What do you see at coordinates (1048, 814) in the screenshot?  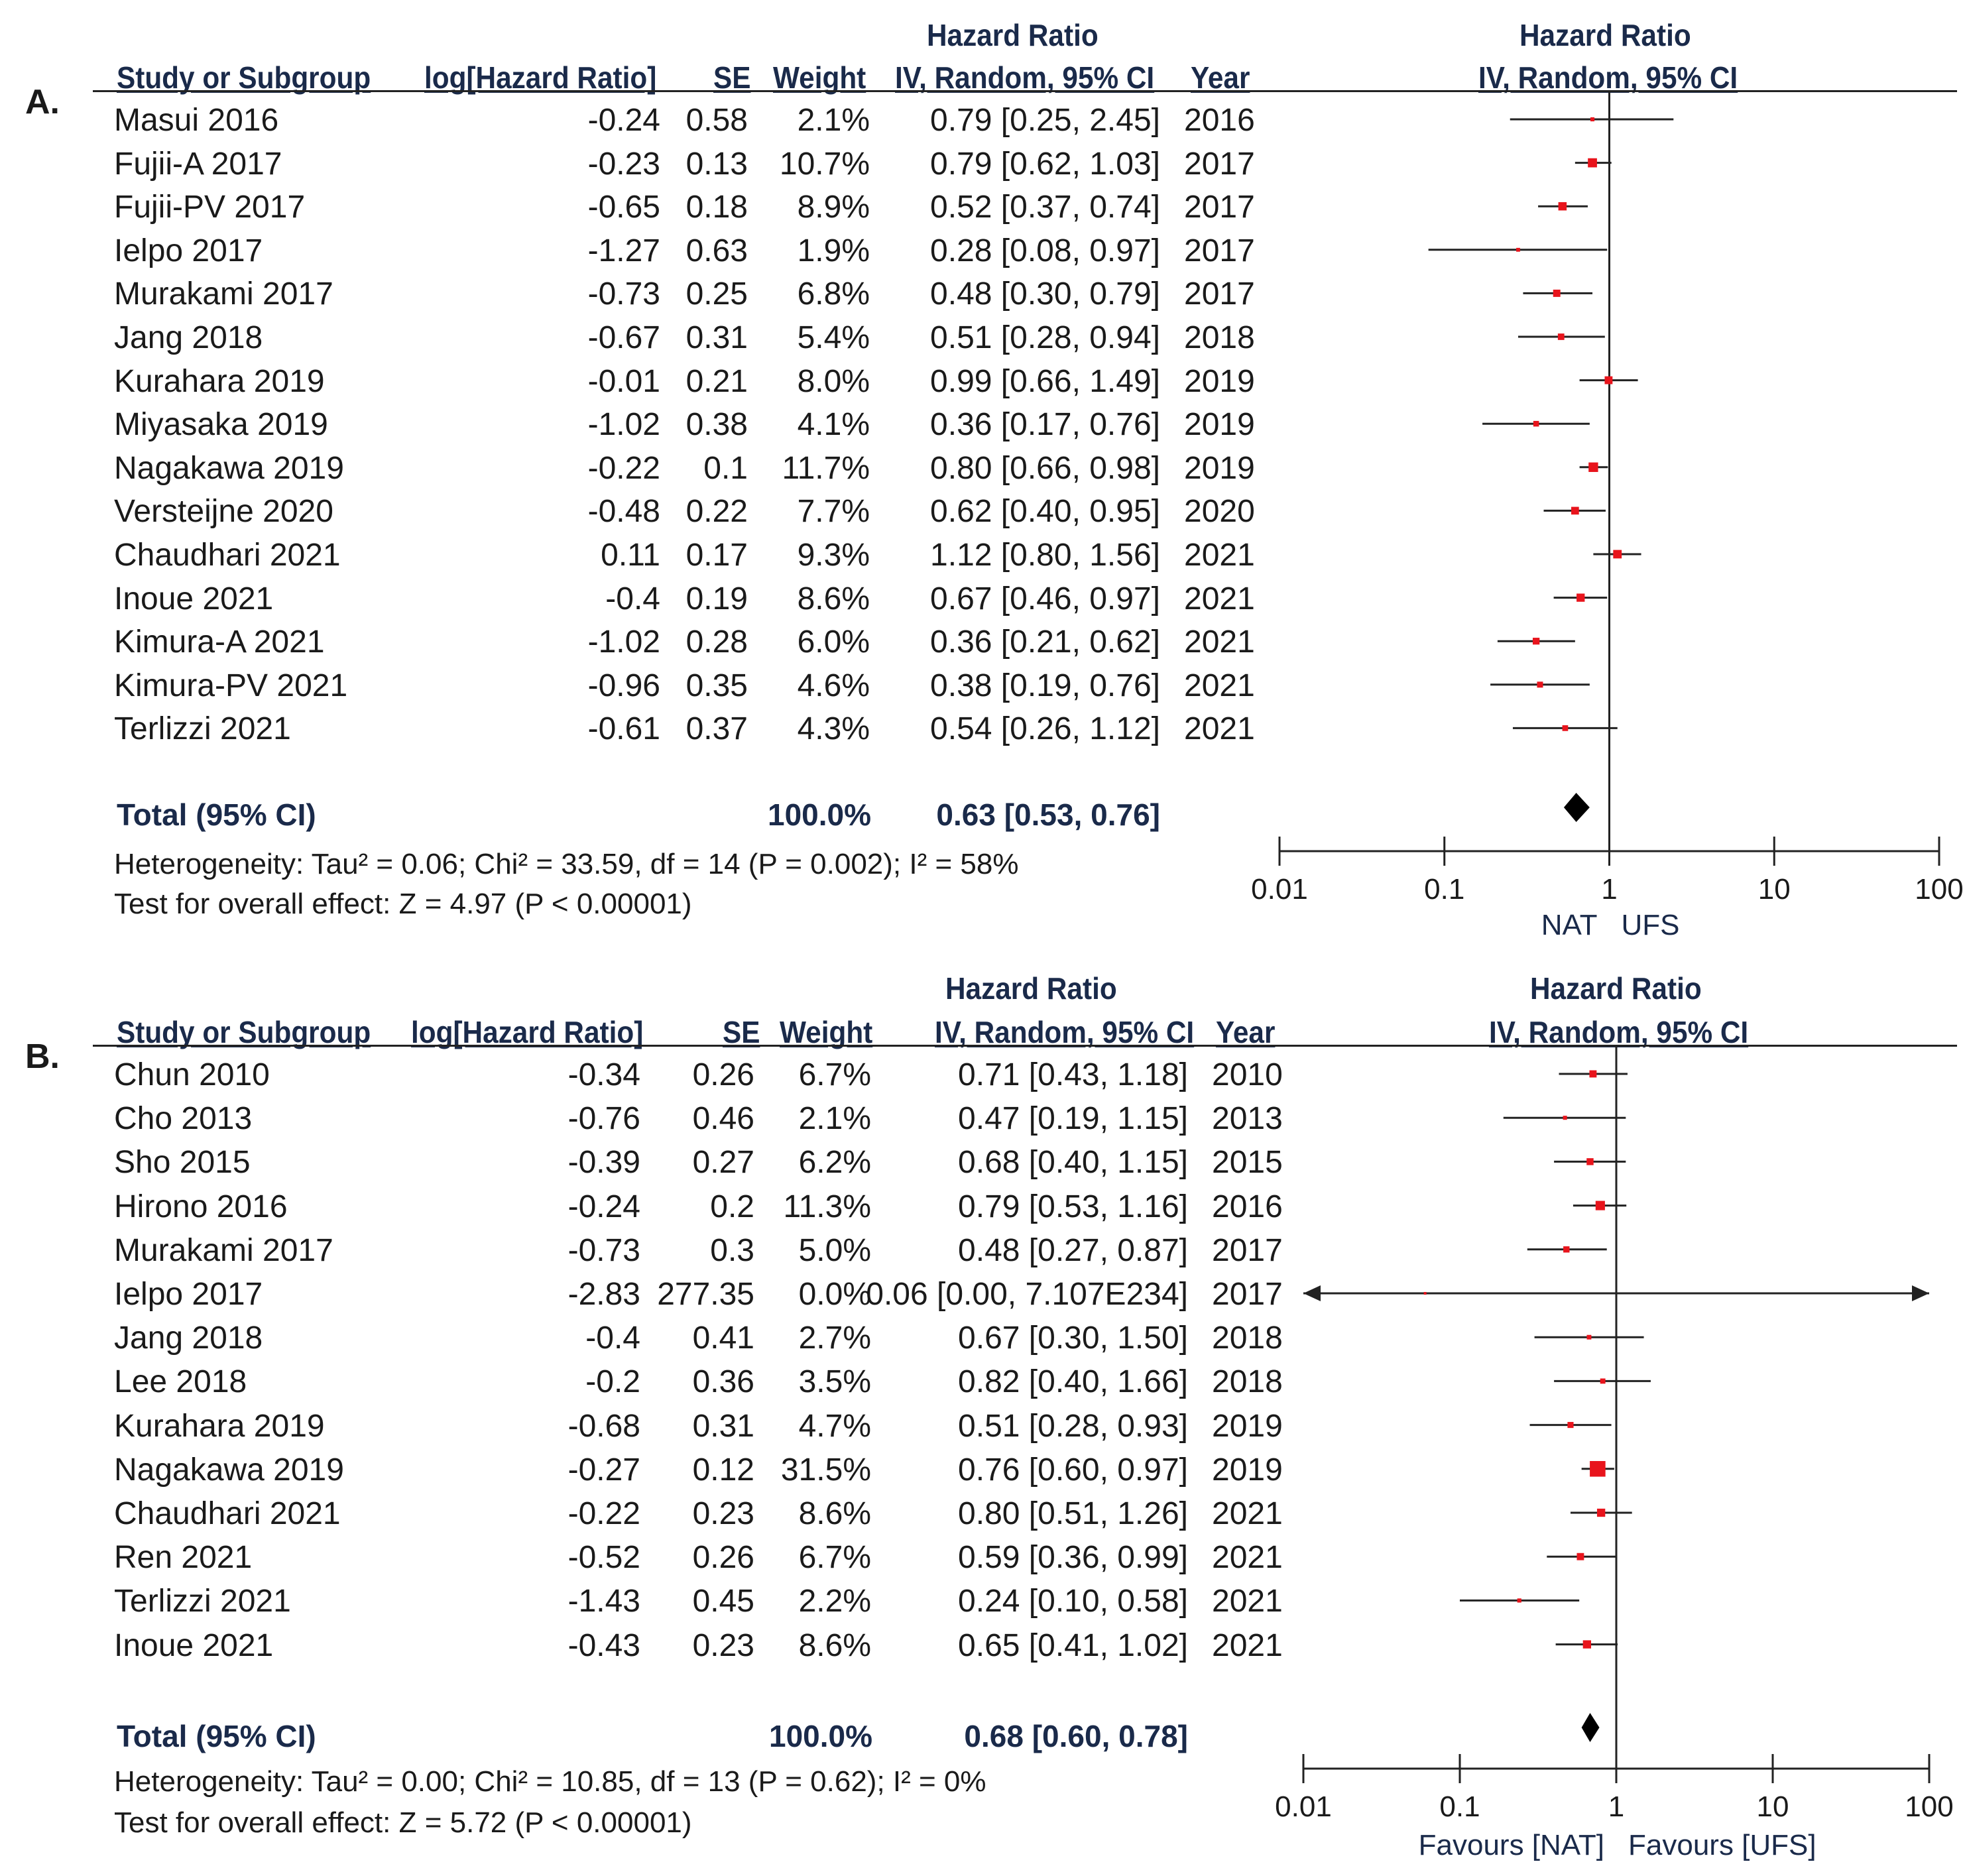 I see `total-ci: 0.63 [0.53, 0.76]` at bounding box center [1048, 814].